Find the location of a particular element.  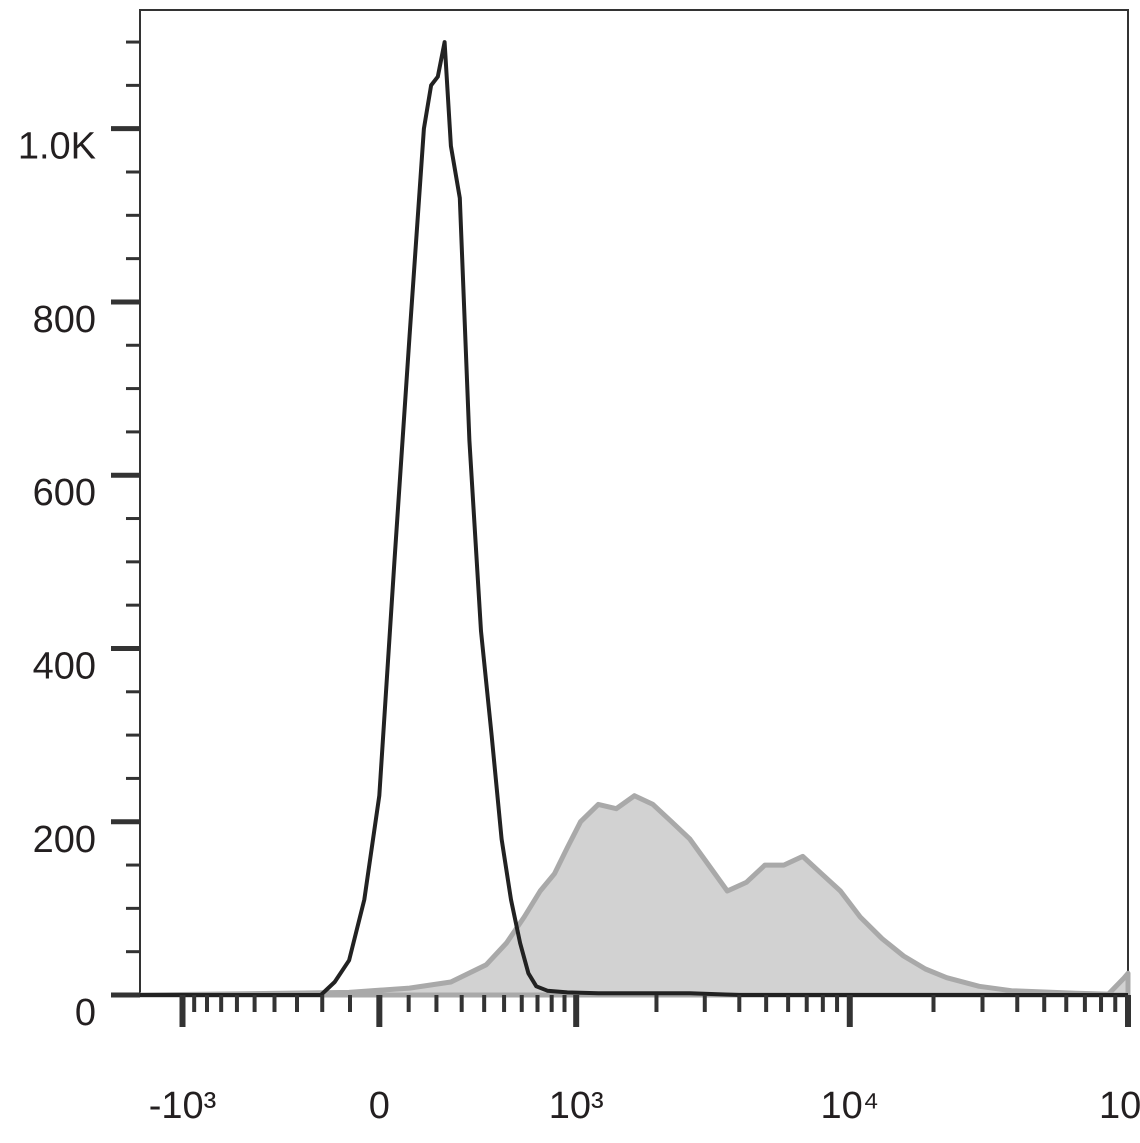

y-tick-label: 0 is located at coordinates (85, 1013).